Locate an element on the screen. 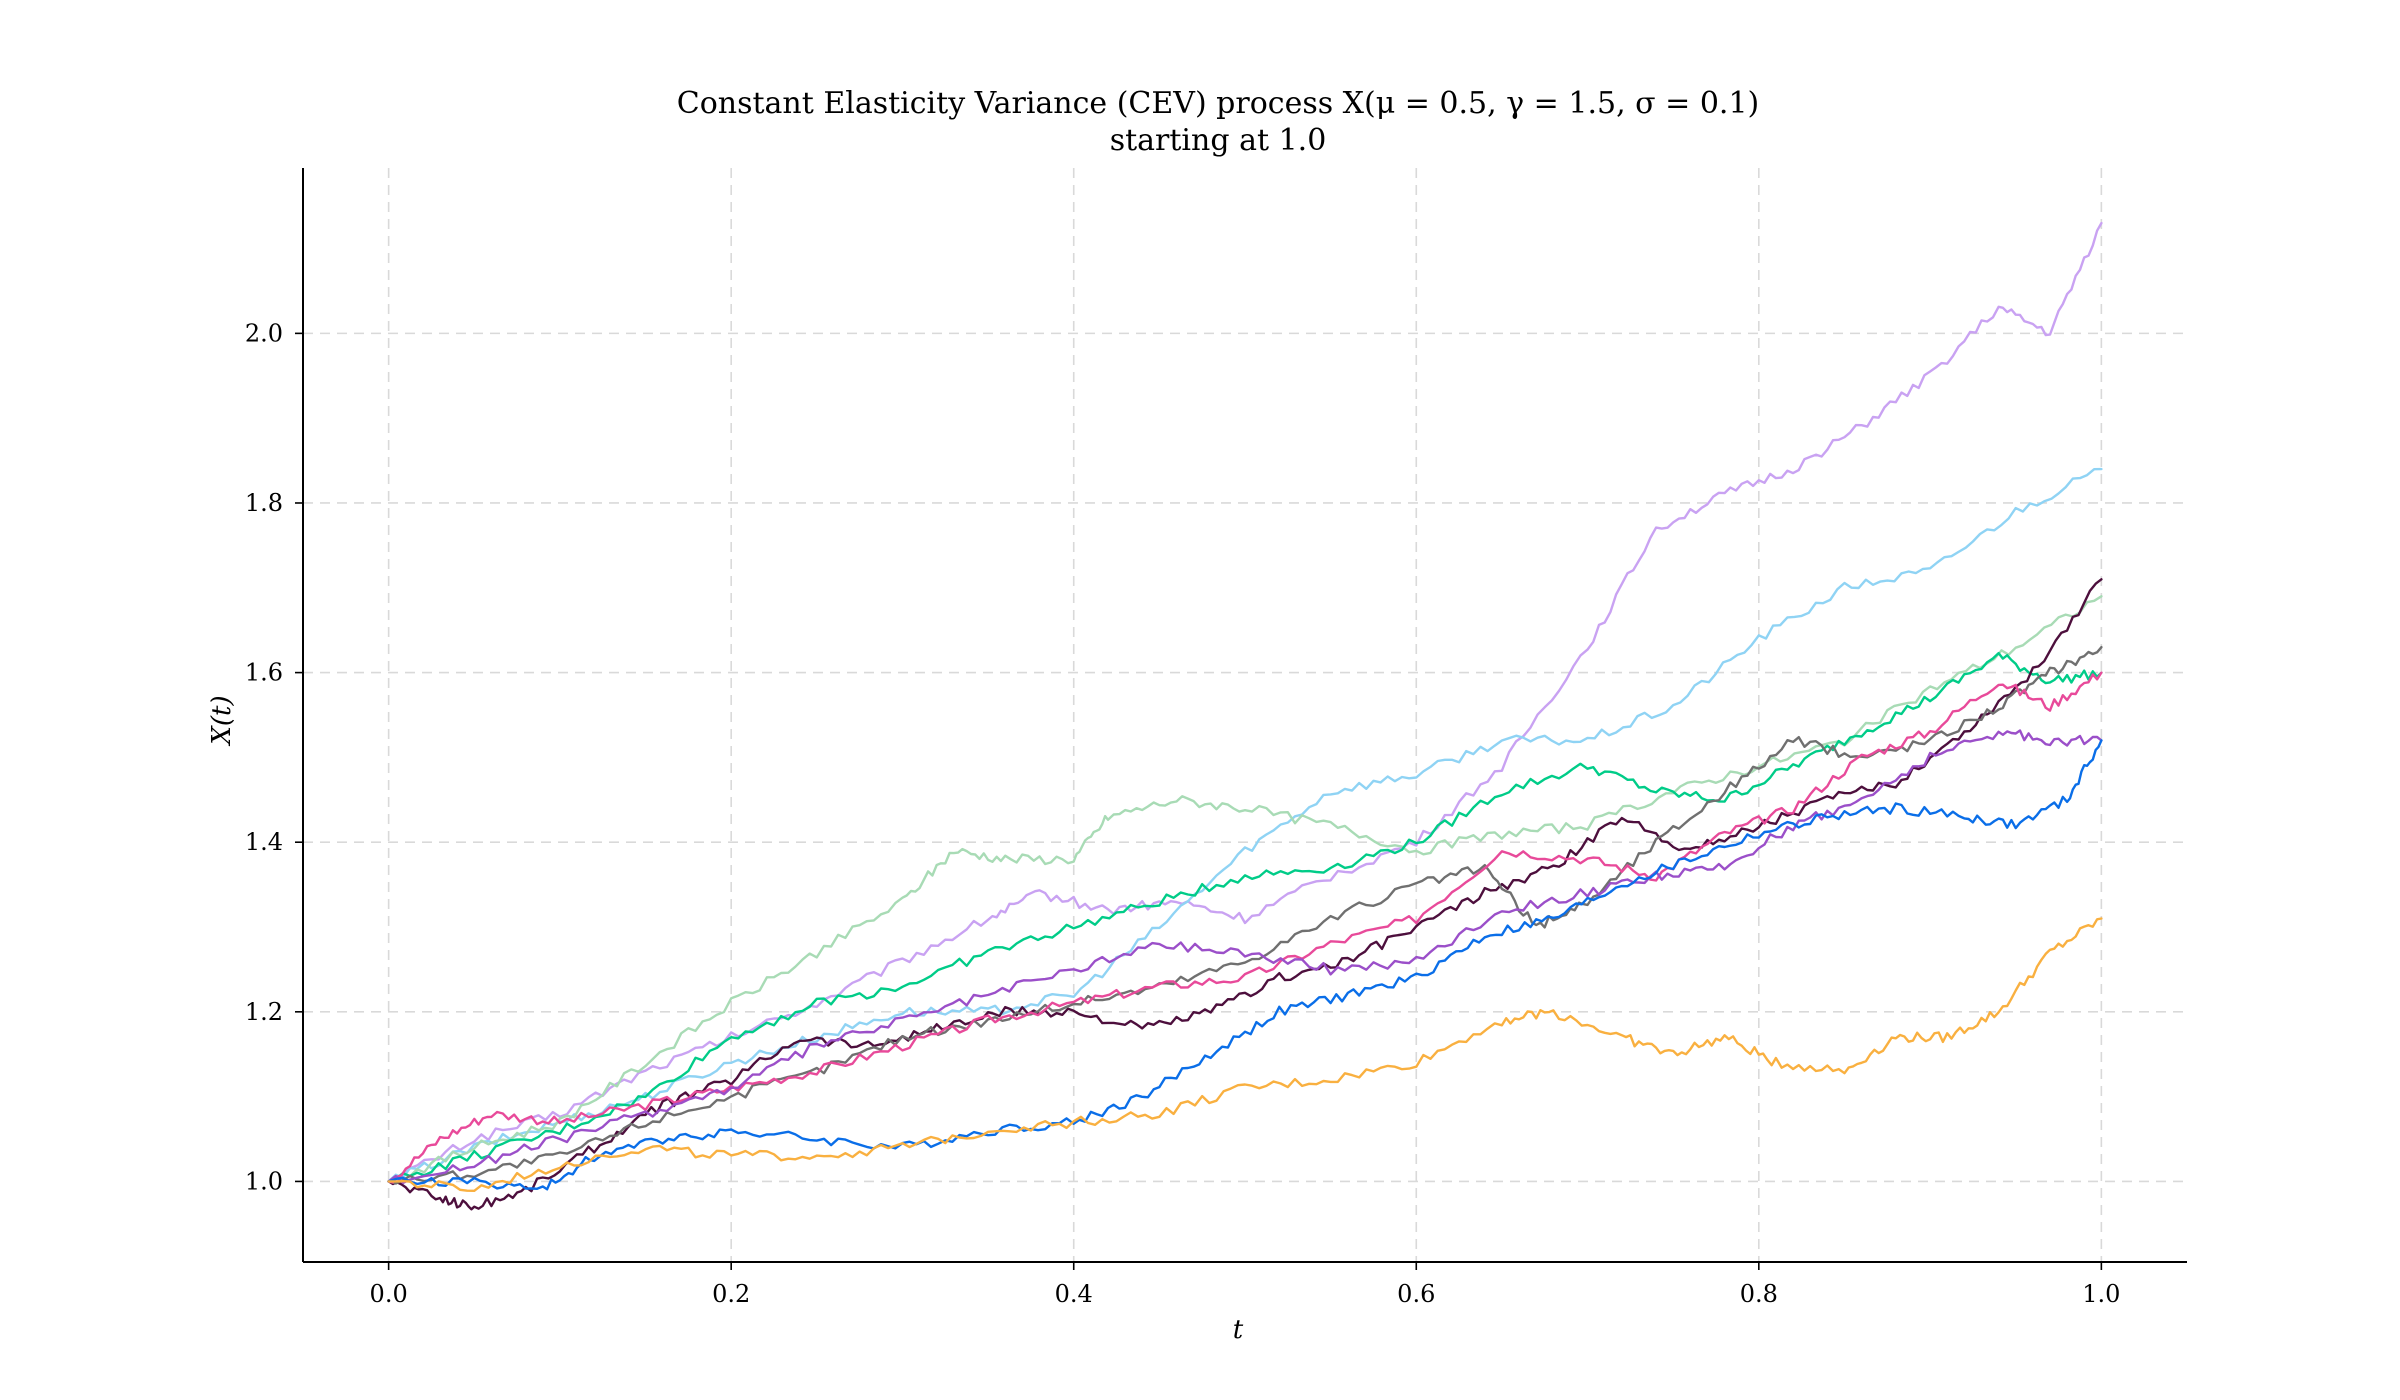 Image resolution: width=2400 pixels, height=1400 pixels. y-tick-label-5: 2.0 is located at coordinates (264, 333).